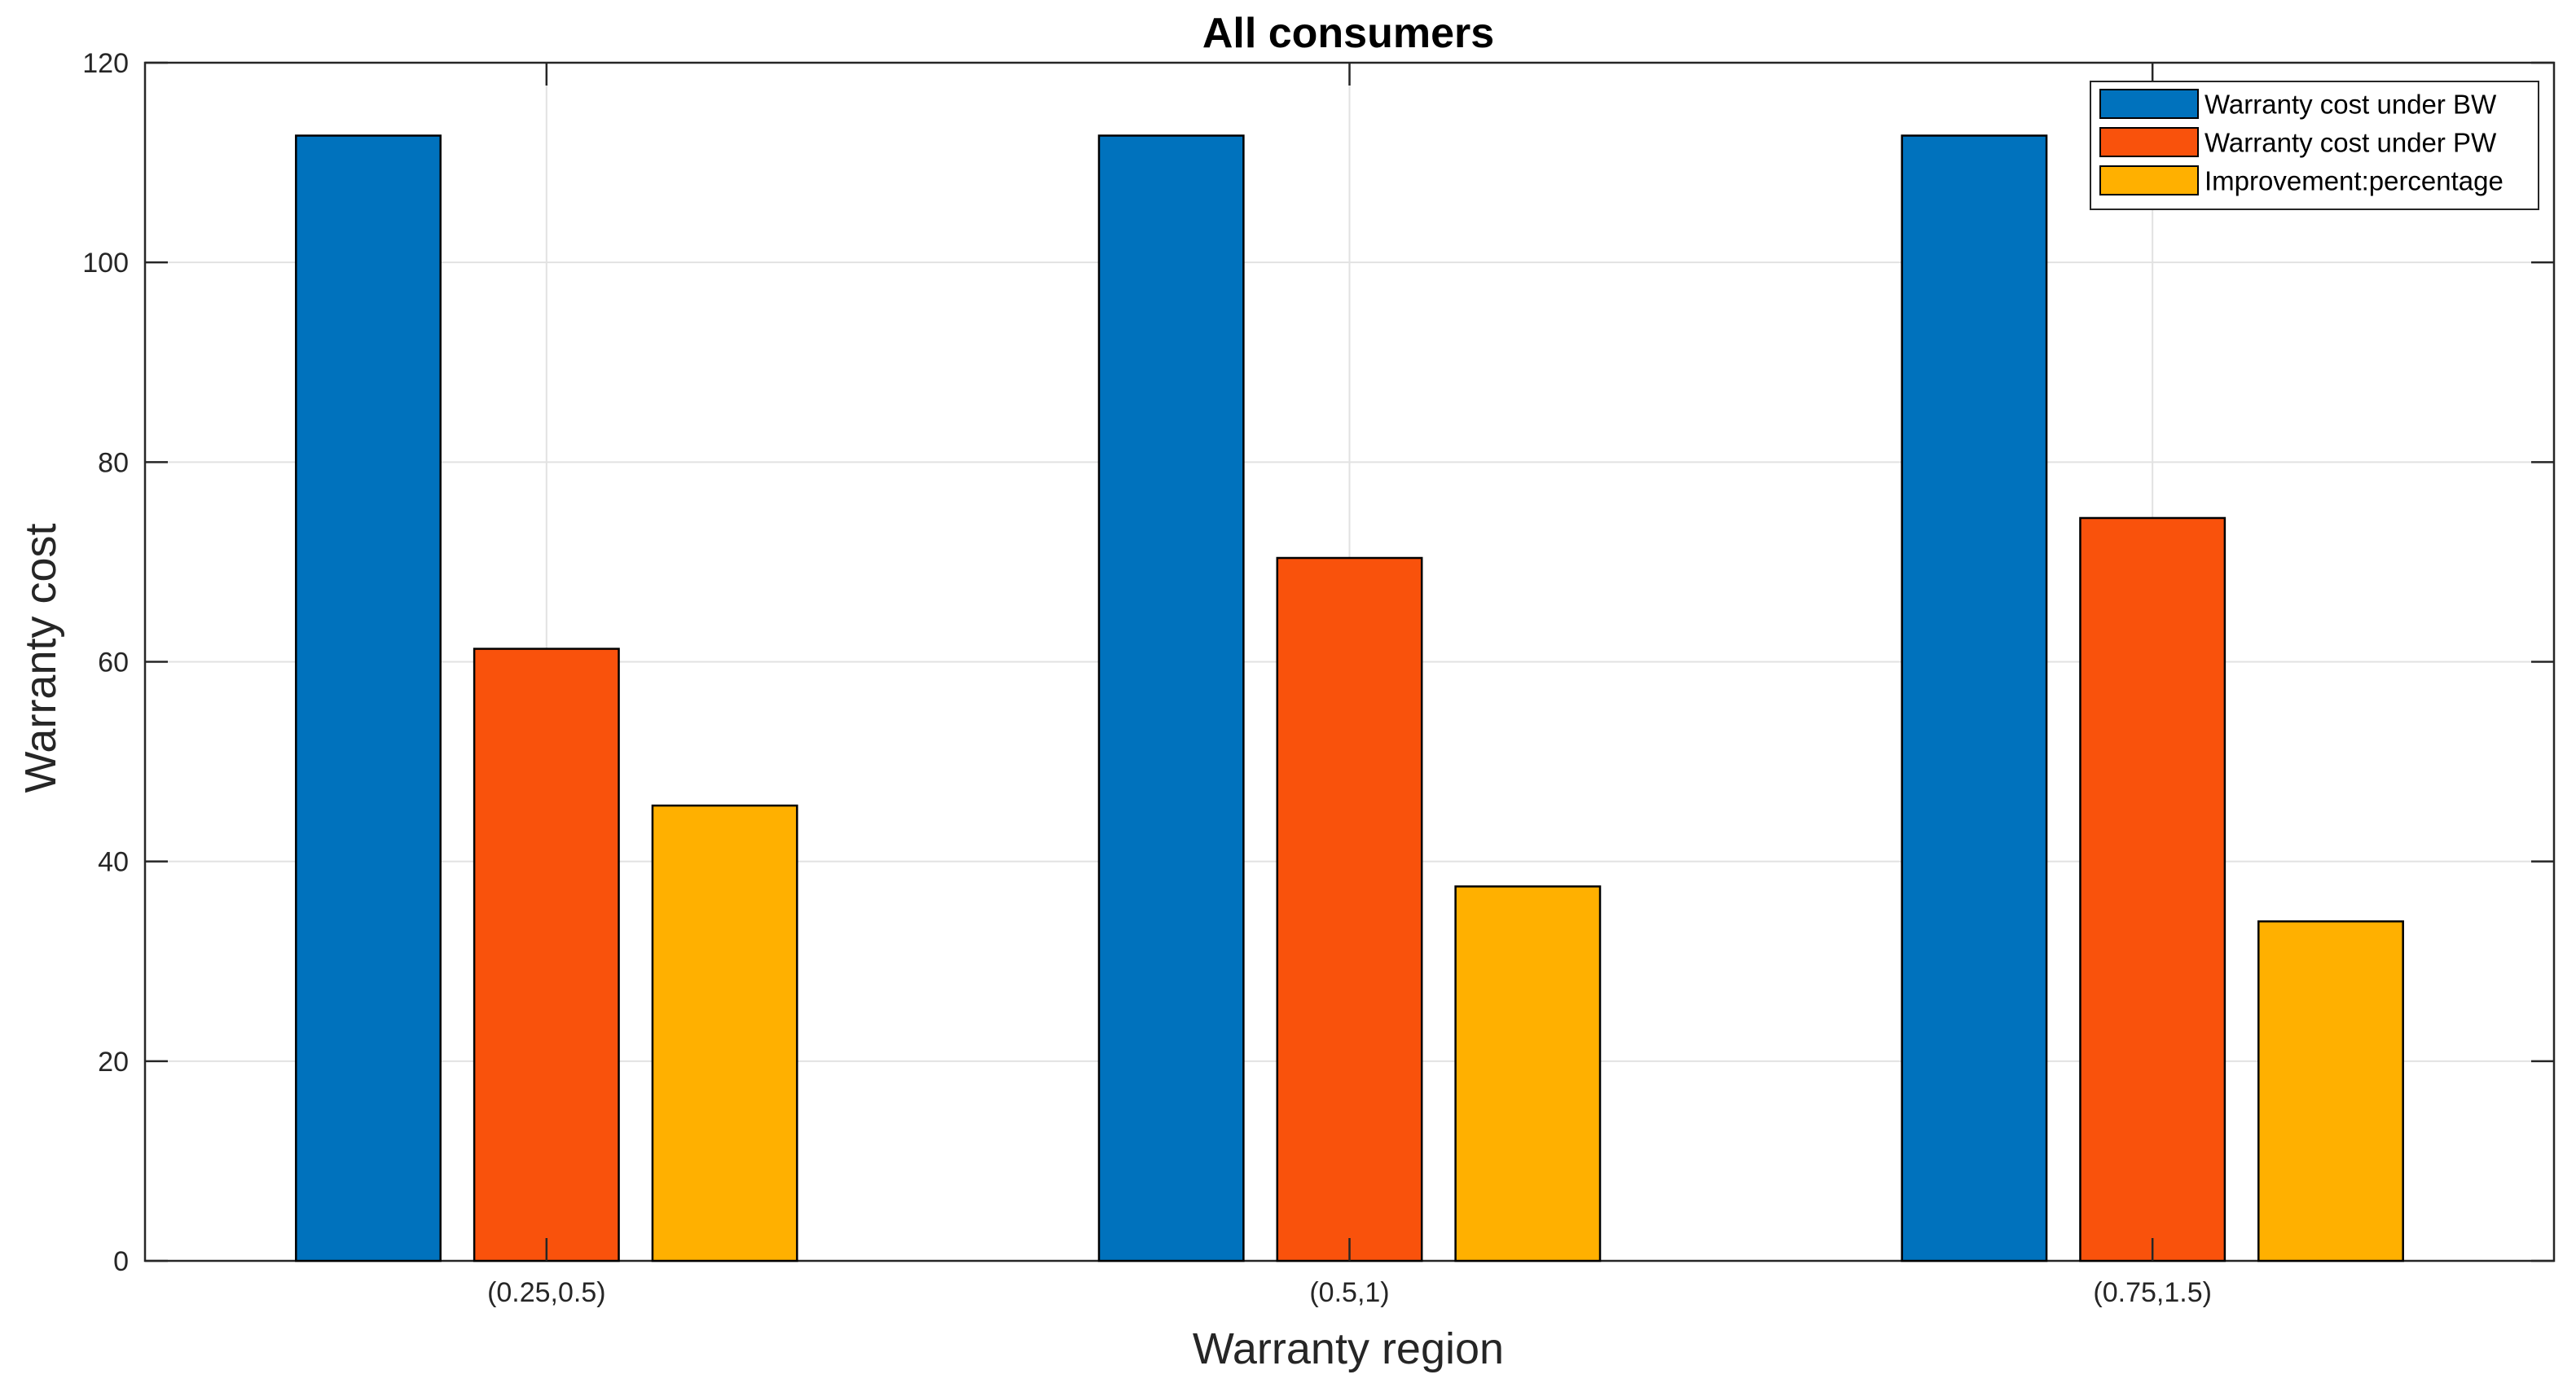 The image size is (2576, 1392). Describe the element at coordinates (2351, 105) in the screenshot. I see `legend-label: Warranty cost under BW` at that location.